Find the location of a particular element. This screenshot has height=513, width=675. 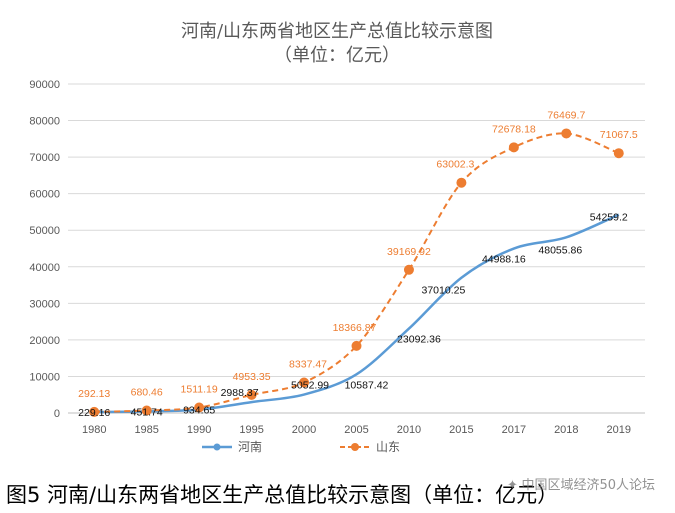

shandong-data-label: 39169.92 is located at coordinates (409, 252).